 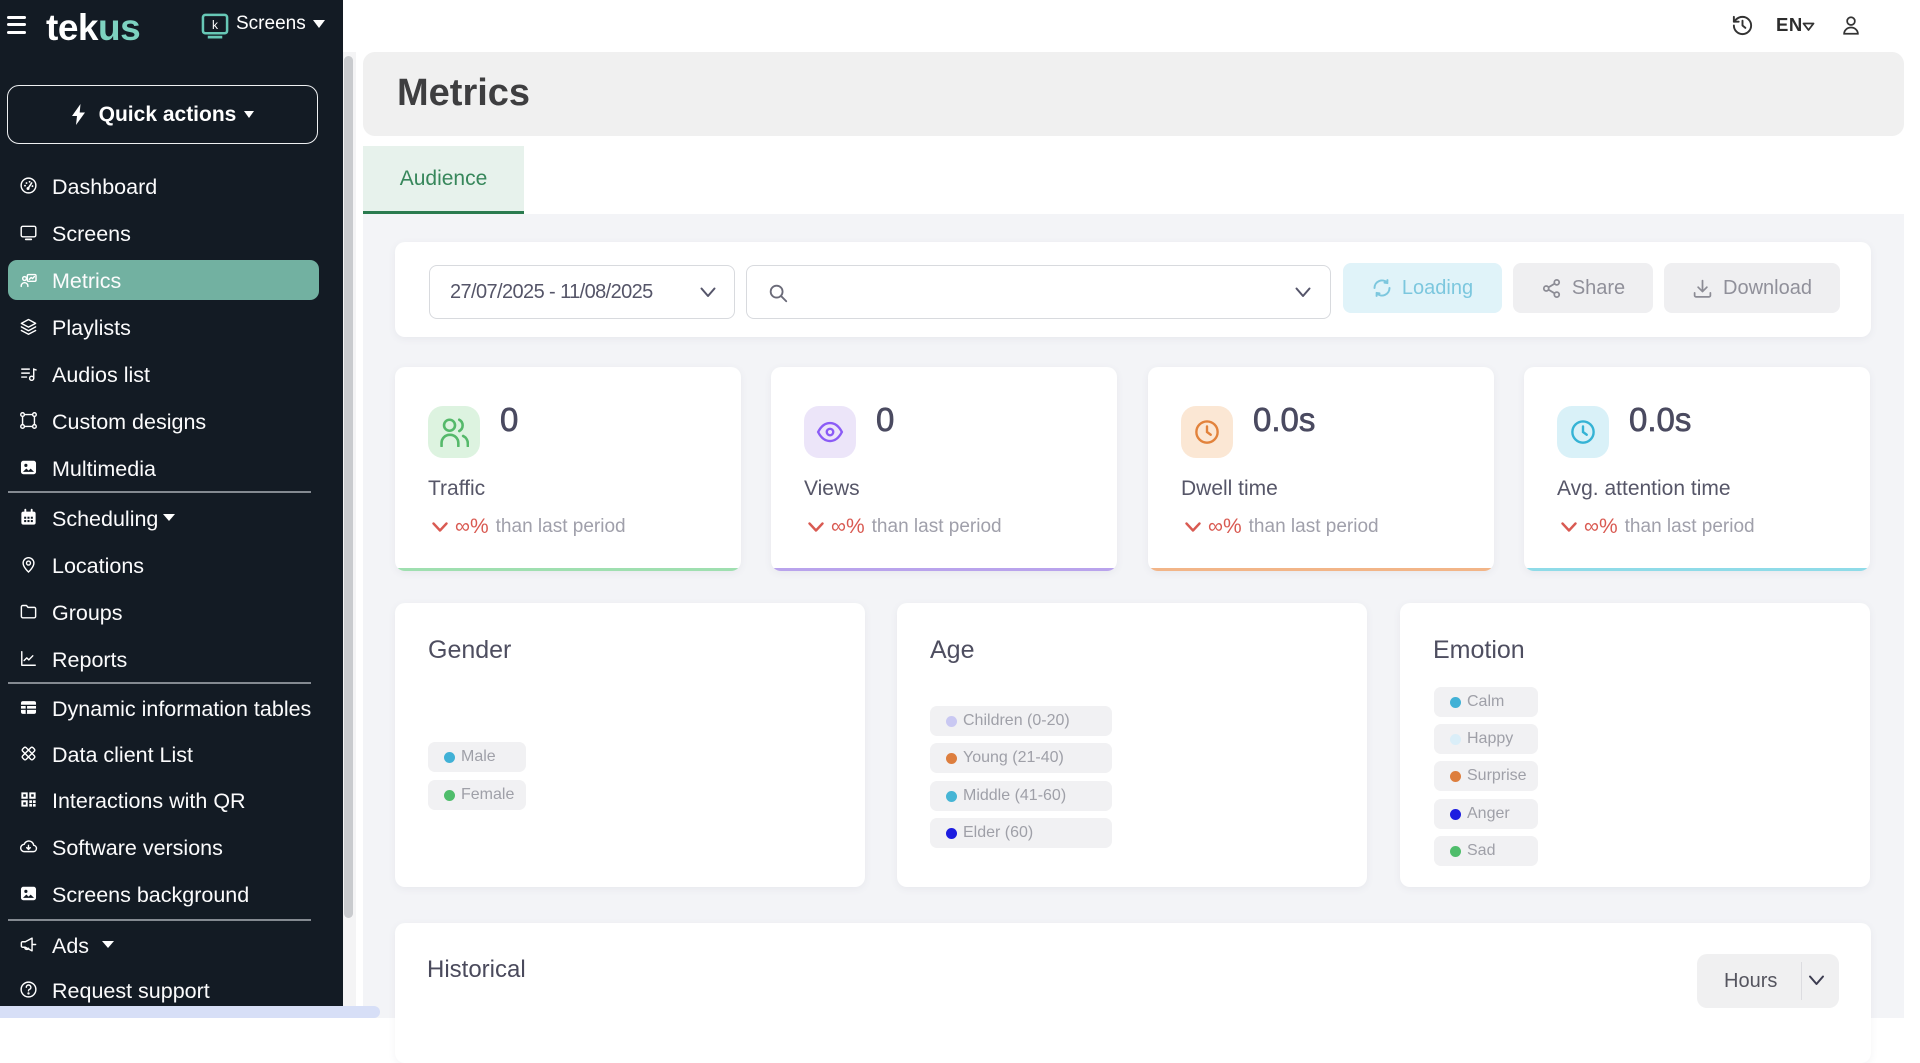 I want to click on svg-text: k, so click(x=215, y=25).